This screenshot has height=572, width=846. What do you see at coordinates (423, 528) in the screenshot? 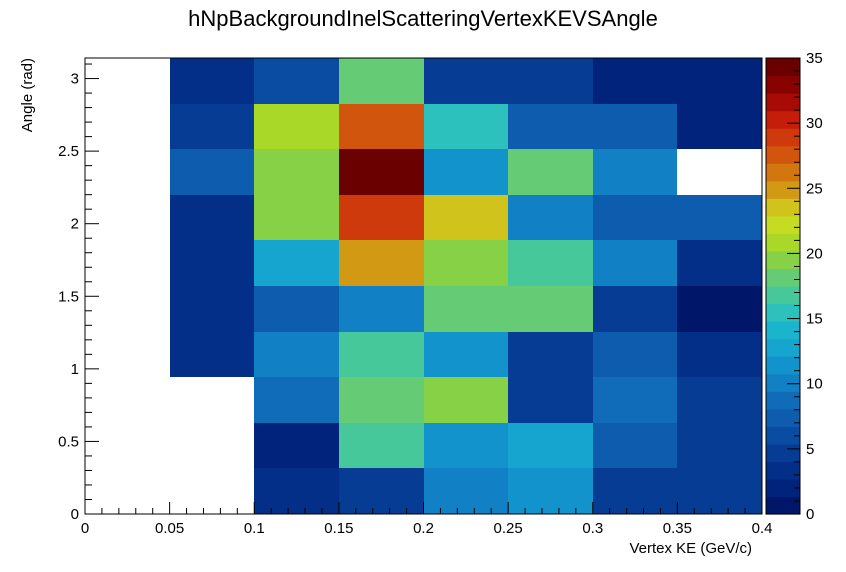
I see `x-tick-label: 0.2` at bounding box center [423, 528].